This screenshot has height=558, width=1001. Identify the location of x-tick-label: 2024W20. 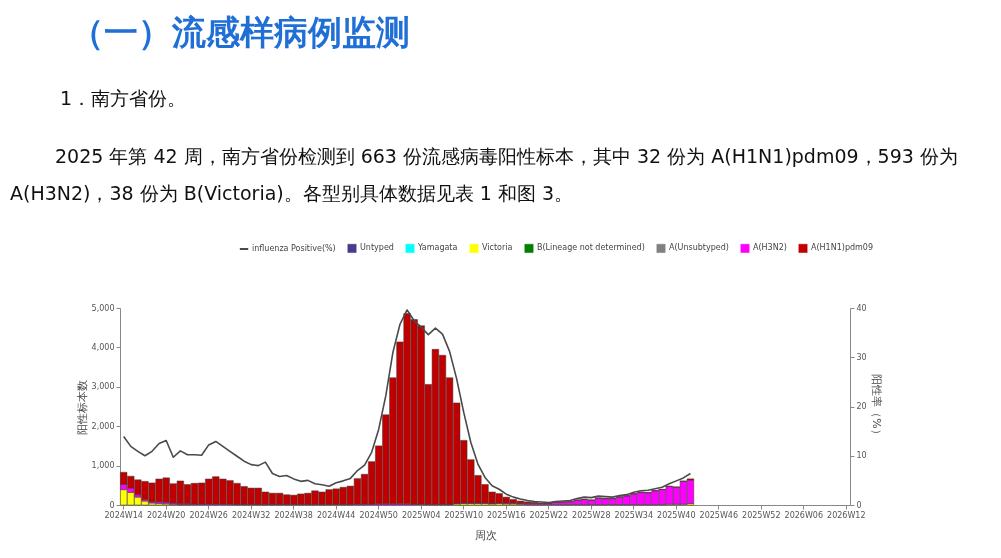
(166, 515).